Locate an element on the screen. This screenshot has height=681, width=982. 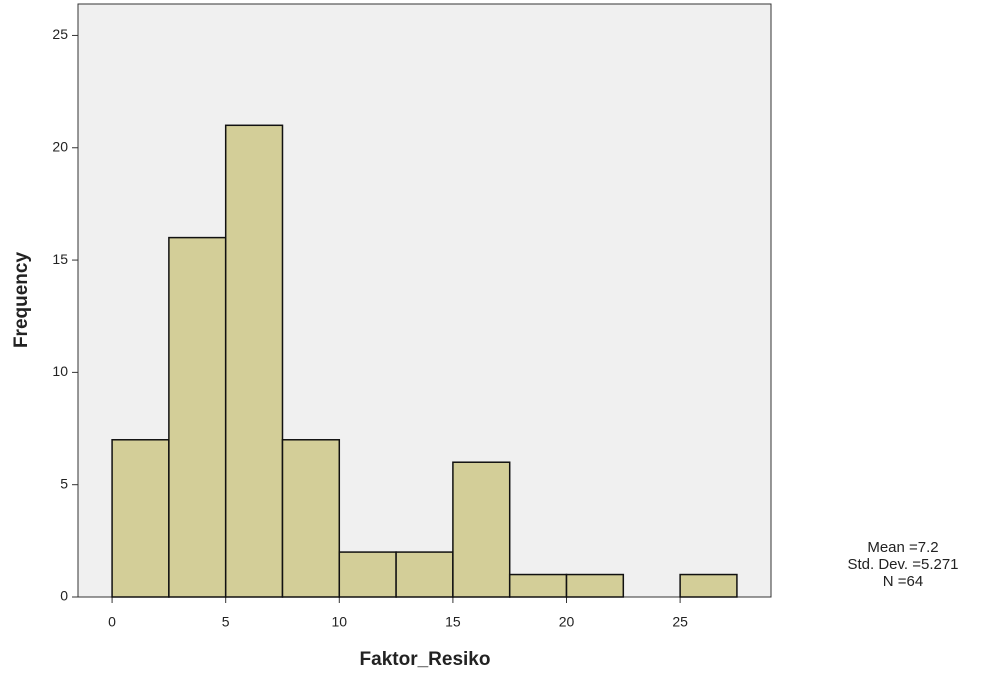
stats-line: Mean =7.2 is located at coordinates (902, 547).